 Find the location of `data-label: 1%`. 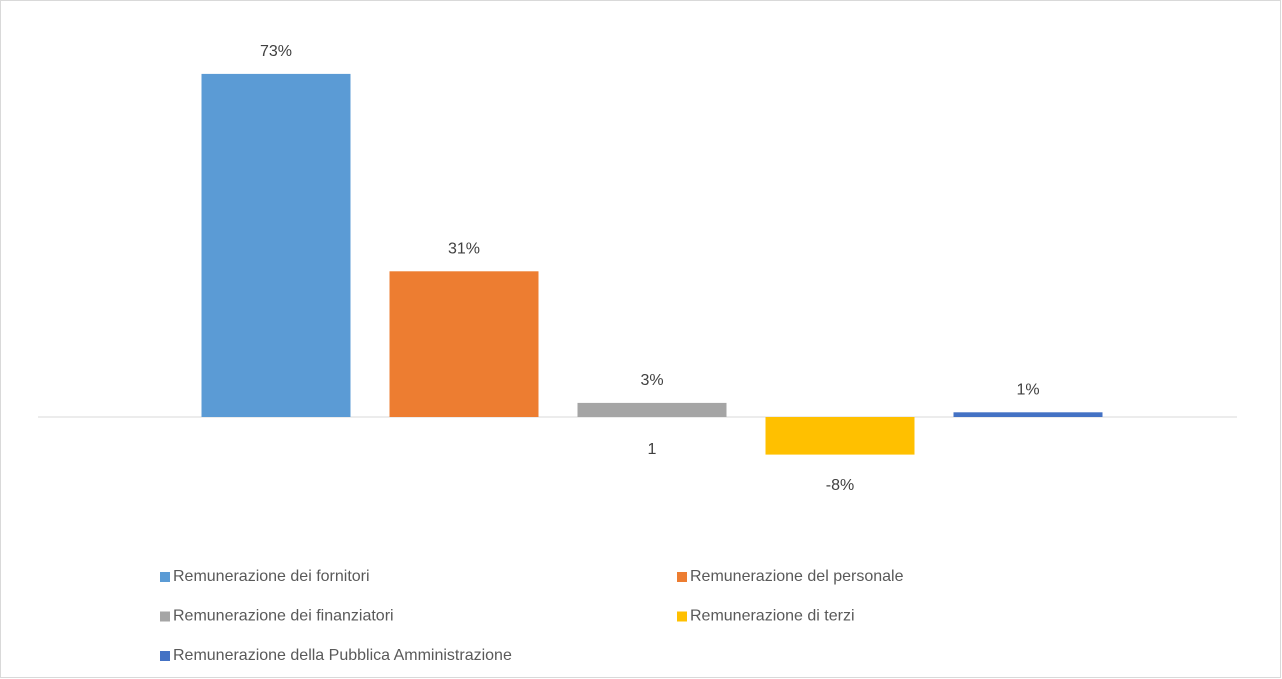

data-label: 1% is located at coordinates (1027, 390).